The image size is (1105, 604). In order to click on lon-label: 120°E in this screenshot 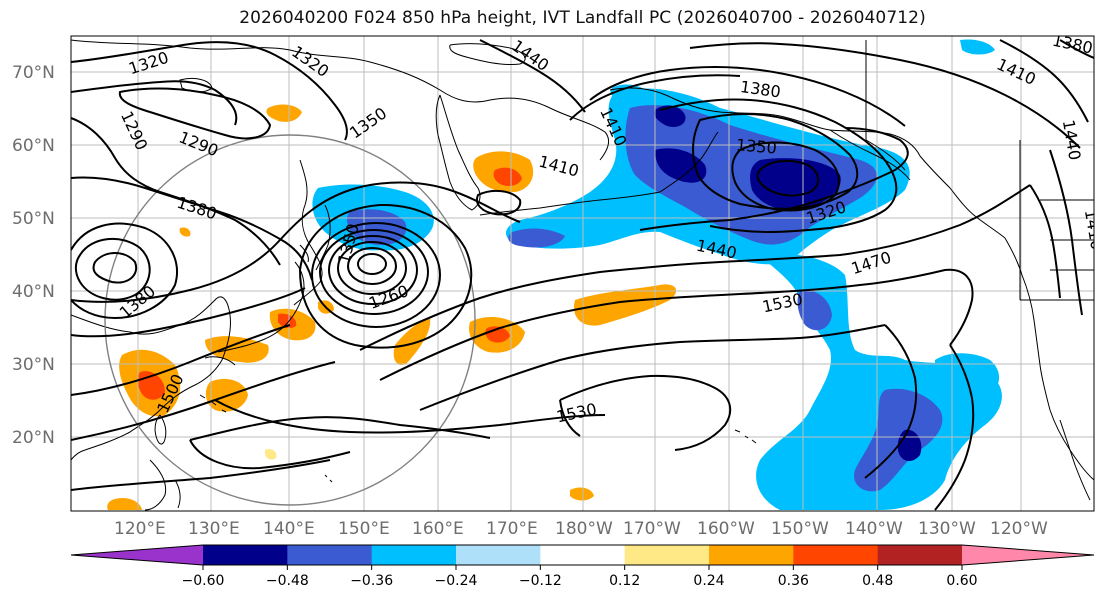, I will do `click(140, 529)`.